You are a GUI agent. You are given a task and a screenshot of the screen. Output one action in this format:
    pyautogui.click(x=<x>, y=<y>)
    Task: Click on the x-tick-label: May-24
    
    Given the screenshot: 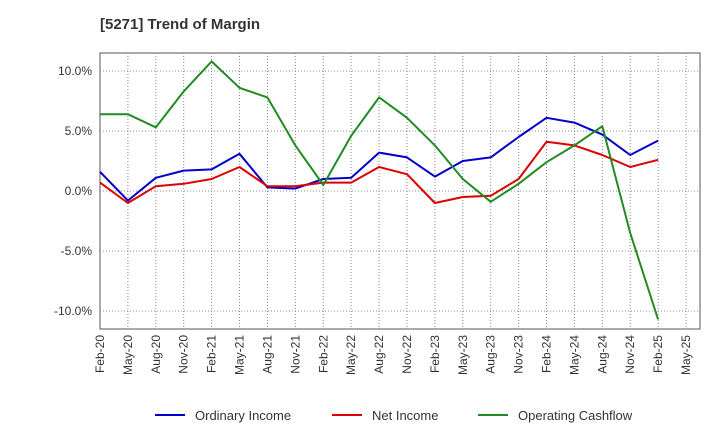 What is the action you would take?
    pyautogui.click(x=574, y=355)
    